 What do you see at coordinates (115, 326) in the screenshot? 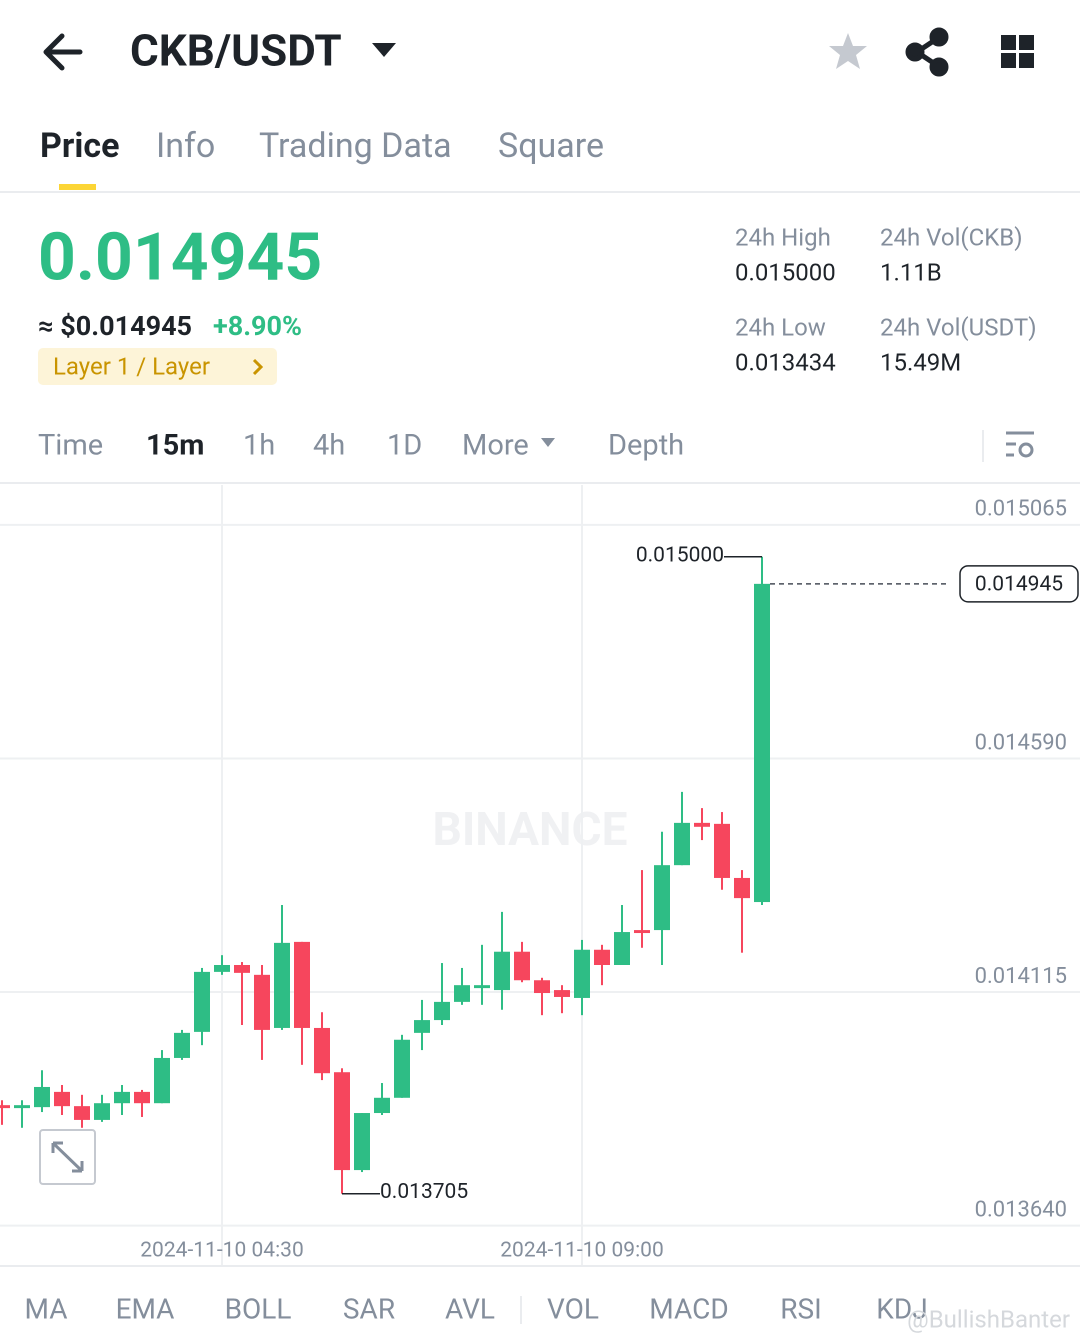
I see `usd-price: ≈ $0.014945` at bounding box center [115, 326].